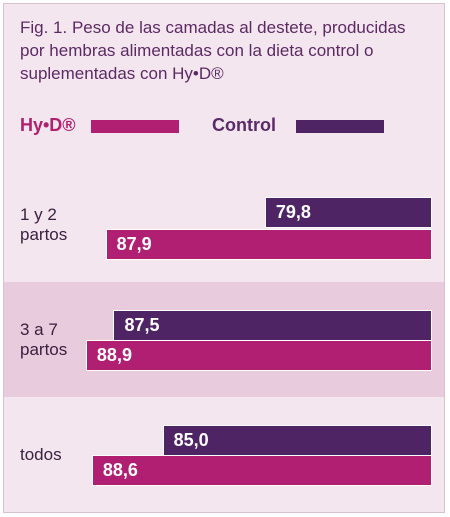 The width and height of the screenshot is (450, 517). What do you see at coordinates (41, 454) in the screenshot?
I see `category-label: todos` at bounding box center [41, 454].